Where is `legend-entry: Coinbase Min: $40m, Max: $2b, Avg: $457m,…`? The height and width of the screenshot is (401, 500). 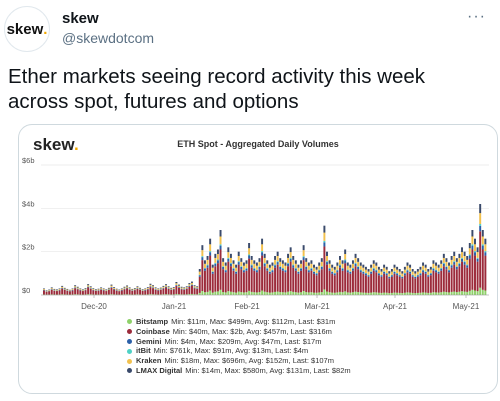 legend-entry: Coinbase Min: $40m, Max: $2b, Avg: $457m,… is located at coordinates (239, 332).